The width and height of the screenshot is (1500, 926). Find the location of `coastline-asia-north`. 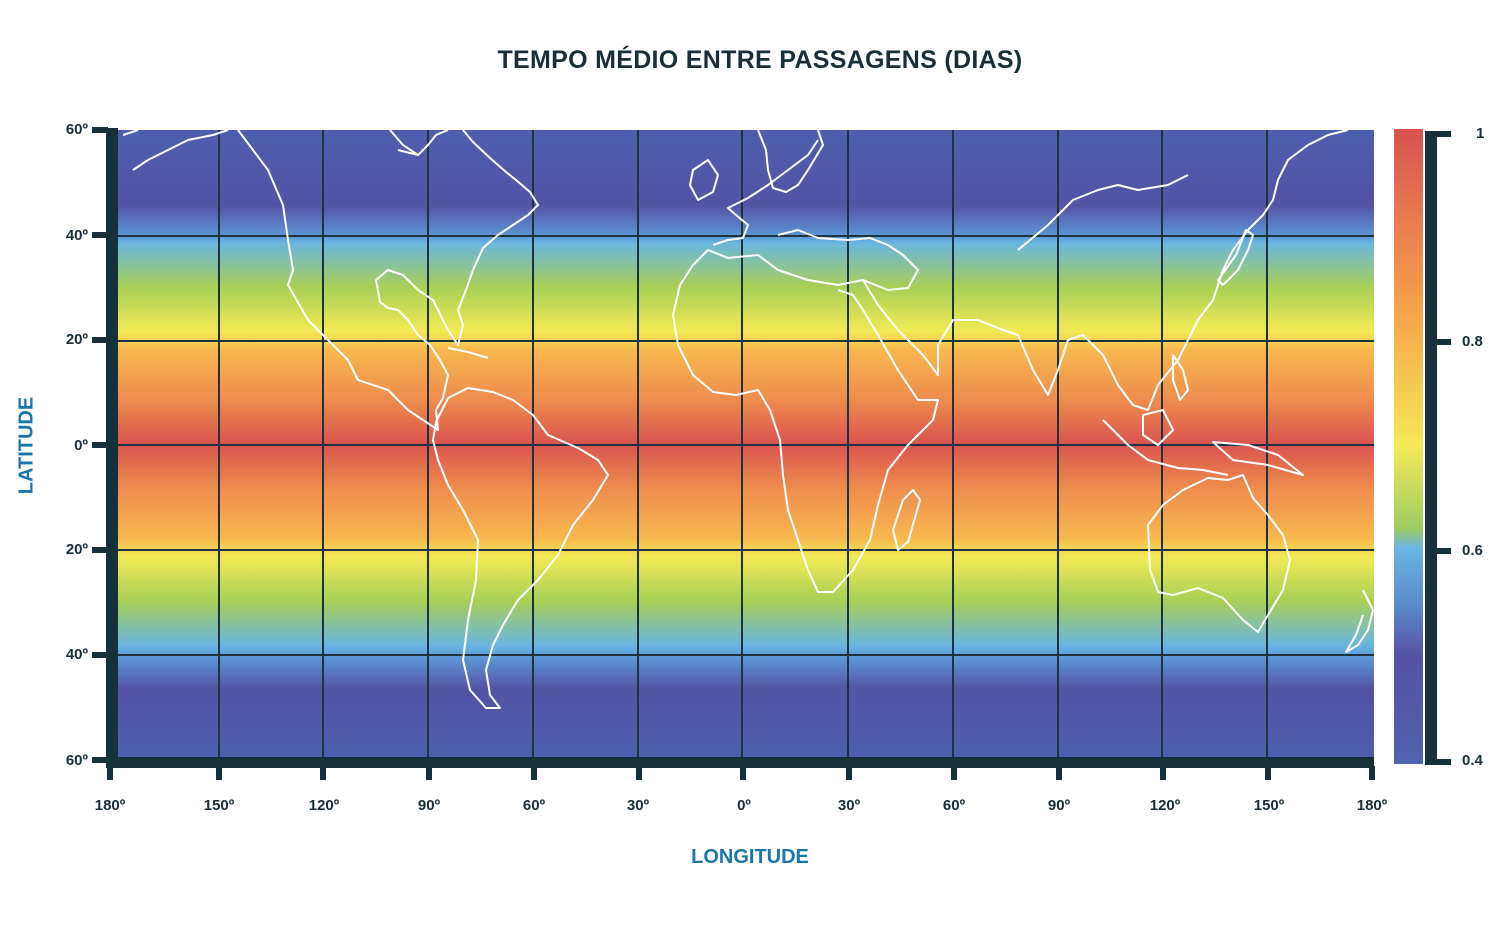

coastline-asia-north is located at coordinates (1103, 212).